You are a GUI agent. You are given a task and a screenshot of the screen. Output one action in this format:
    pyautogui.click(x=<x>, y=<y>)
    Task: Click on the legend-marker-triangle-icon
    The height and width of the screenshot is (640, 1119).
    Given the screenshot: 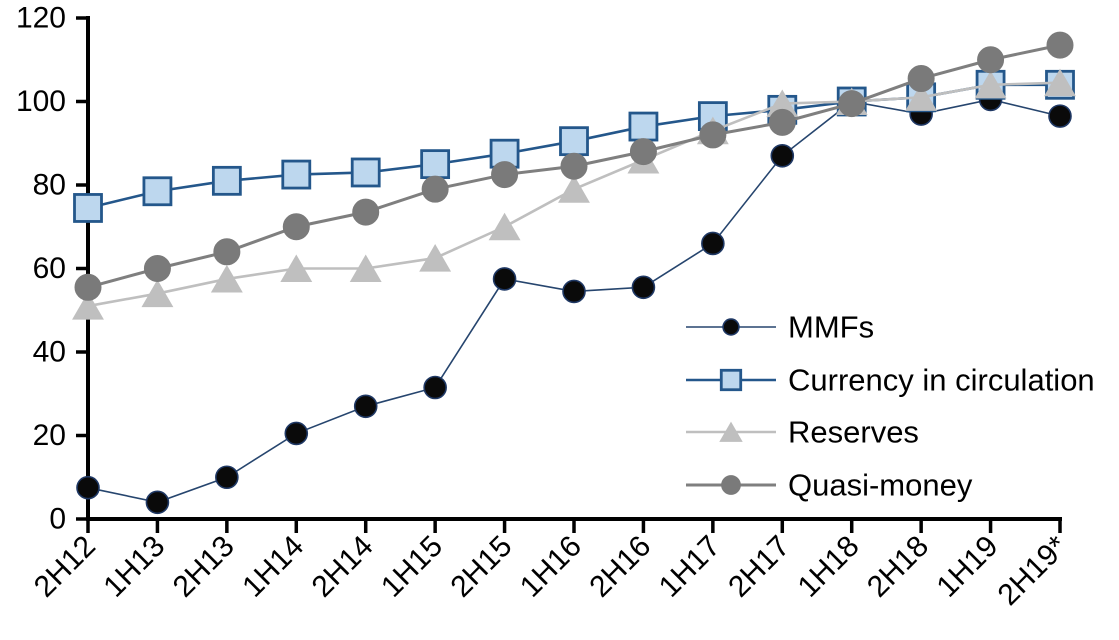 What is the action you would take?
    pyautogui.click(x=731, y=431)
    